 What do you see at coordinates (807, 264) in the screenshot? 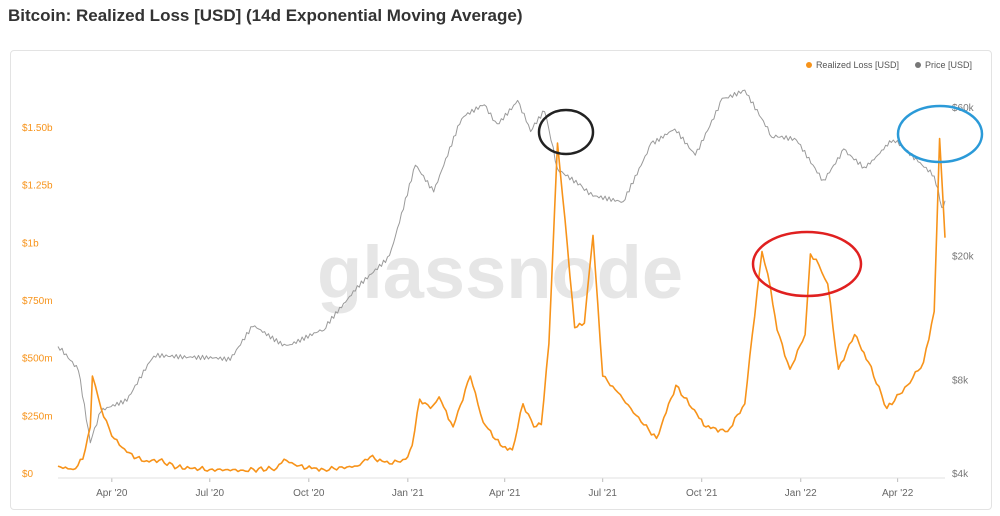
I see `red-annotation-circle` at bounding box center [807, 264].